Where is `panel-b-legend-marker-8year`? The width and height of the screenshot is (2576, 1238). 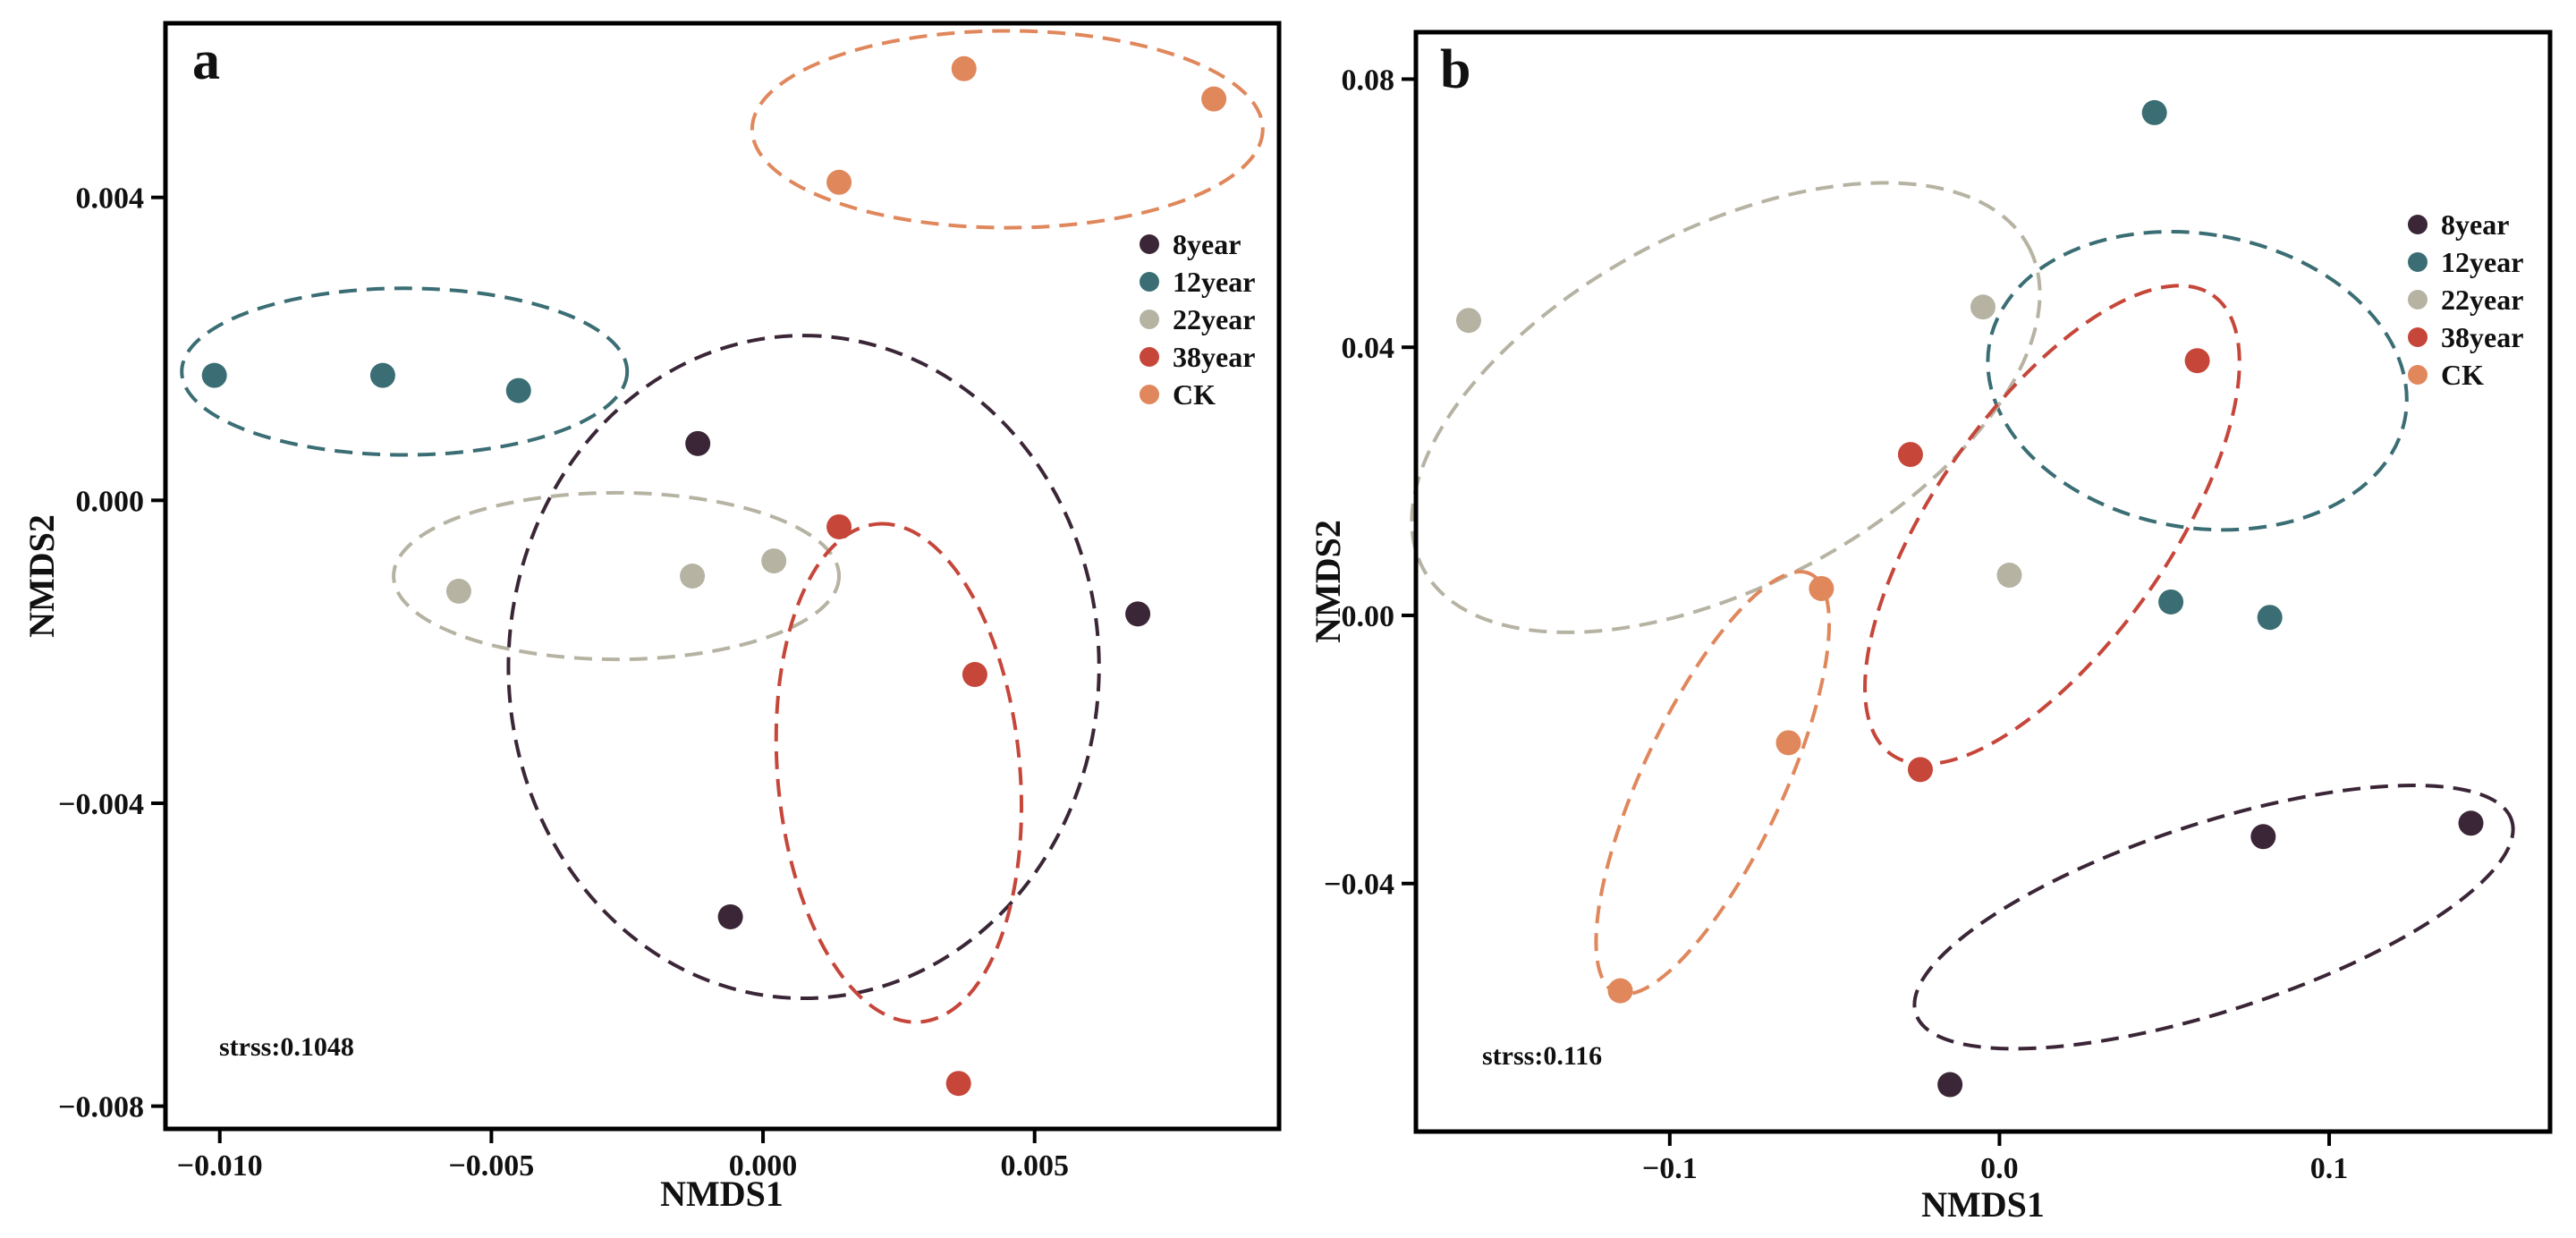 panel-b-legend-marker-8year is located at coordinates (2418, 224).